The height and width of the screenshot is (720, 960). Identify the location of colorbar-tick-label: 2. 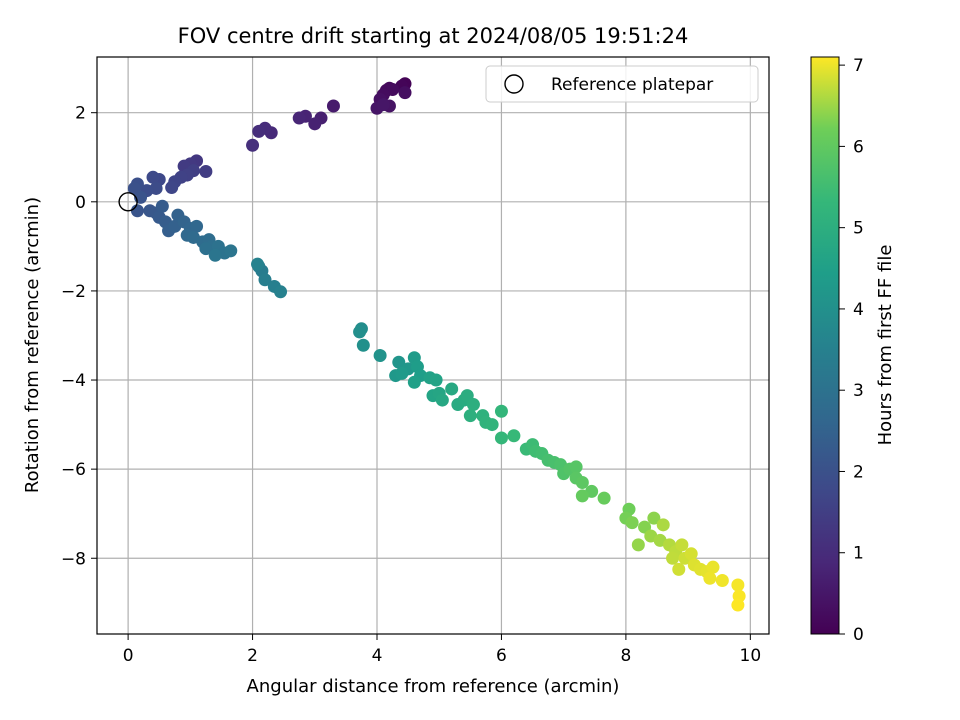
(858, 472).